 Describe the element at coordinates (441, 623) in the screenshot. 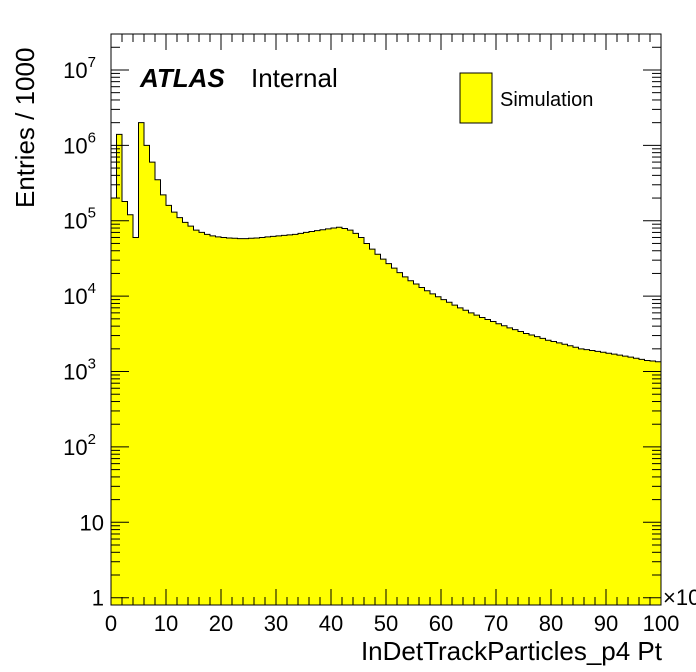

I see `x-tick-label: 60` at that location.